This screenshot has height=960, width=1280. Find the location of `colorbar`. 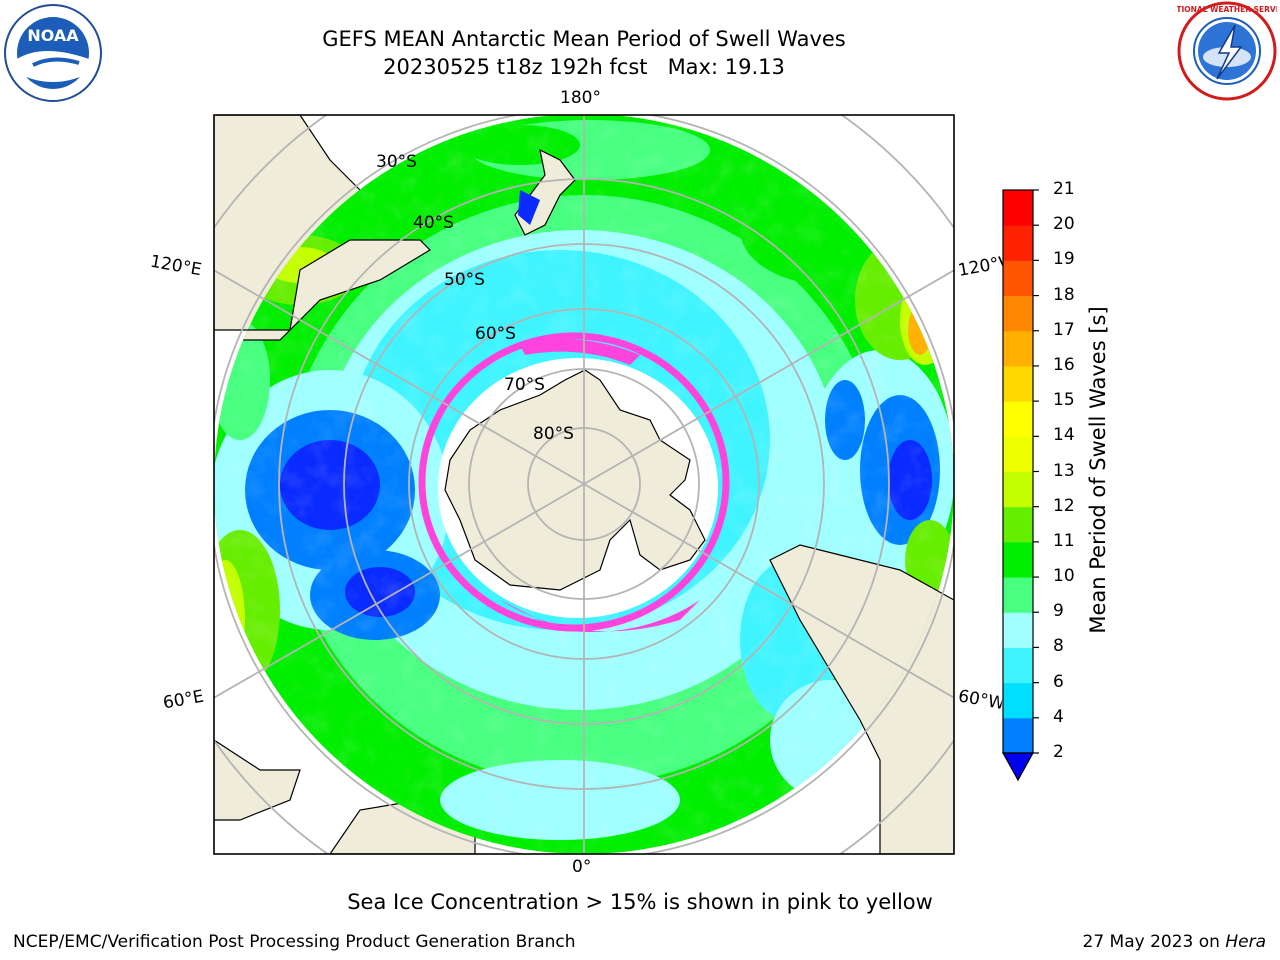

colorbar is located at coordinates (1020, 485).